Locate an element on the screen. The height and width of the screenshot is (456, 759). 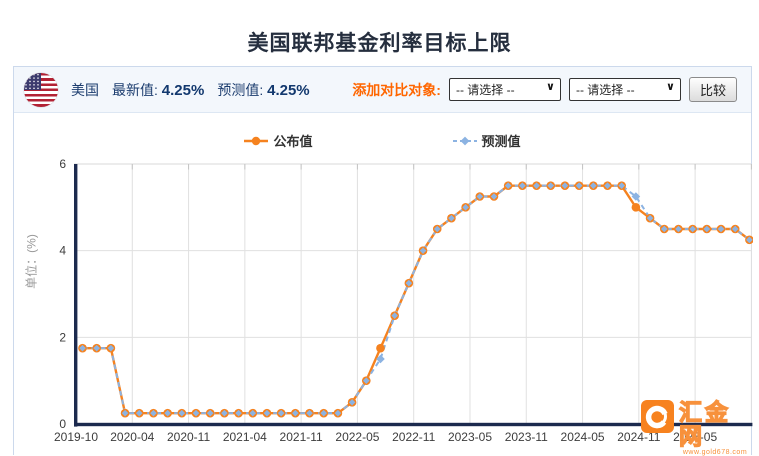
watermark-site-name: 汇金网 is located at coordinates (704, 424).